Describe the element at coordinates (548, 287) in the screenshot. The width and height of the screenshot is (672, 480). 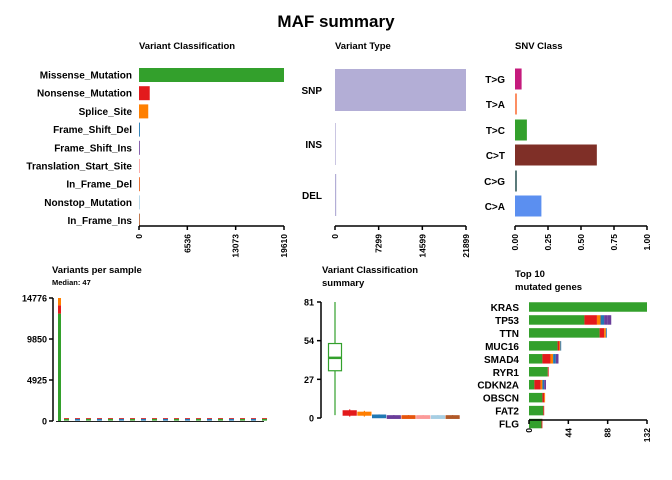
I see `genes-title: mutated genes` at that location.